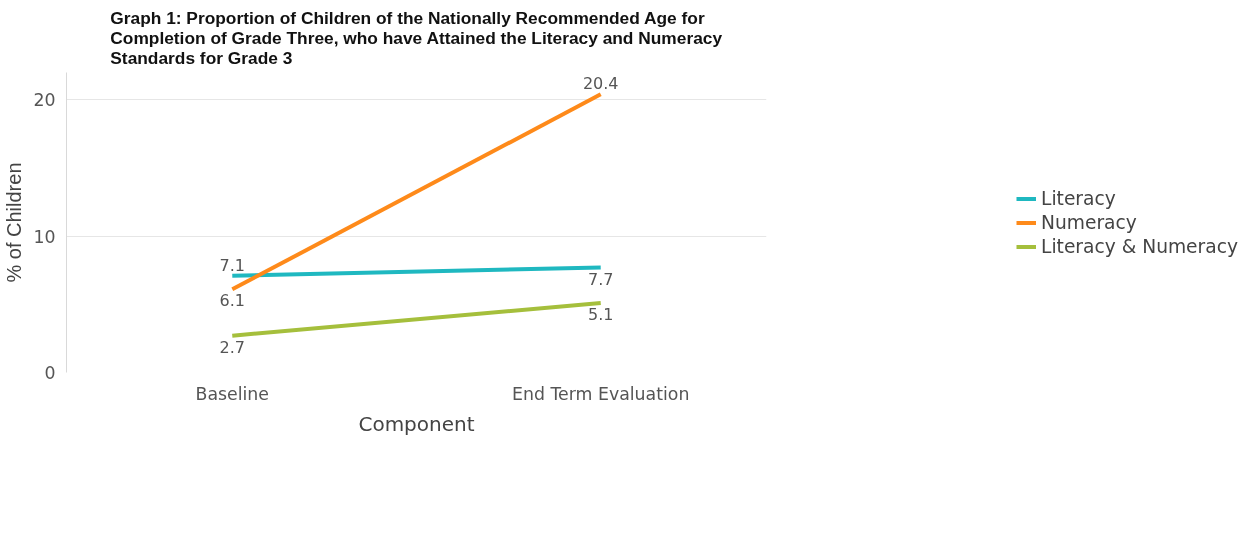  Describe the element at coordinates (600, 314) in the screenshot. I see `data-label: 5.1` at that location.